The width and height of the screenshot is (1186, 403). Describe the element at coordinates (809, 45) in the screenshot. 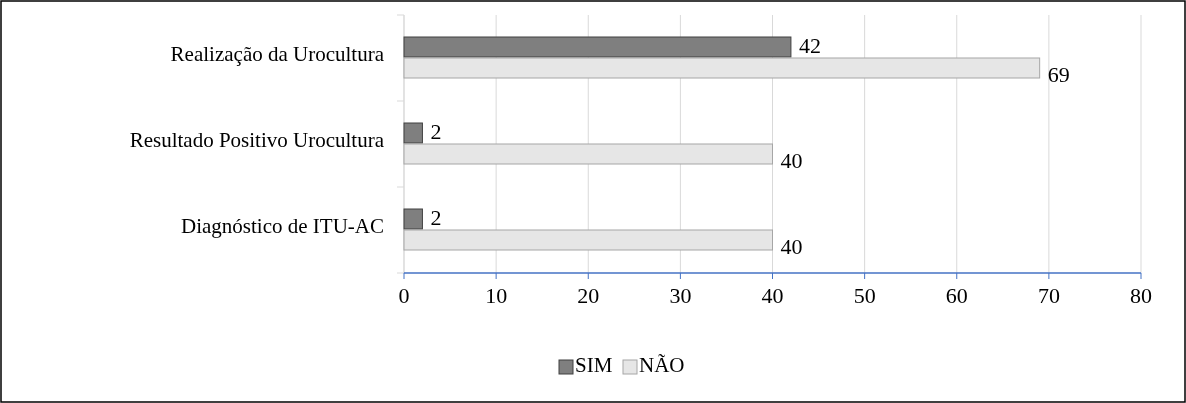

I see `data-label: 42` at that location.